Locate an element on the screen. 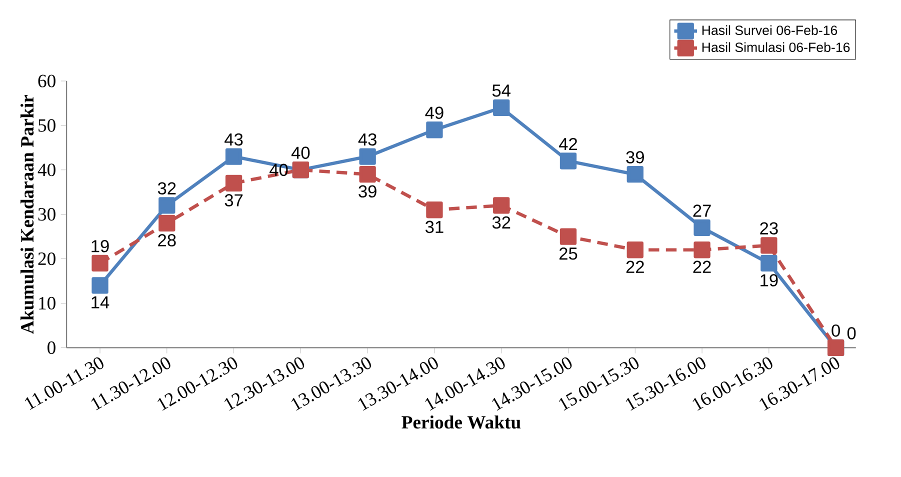 The image size is (901, 477). y-tick-label: 60 is located at coordinates (47, 81).